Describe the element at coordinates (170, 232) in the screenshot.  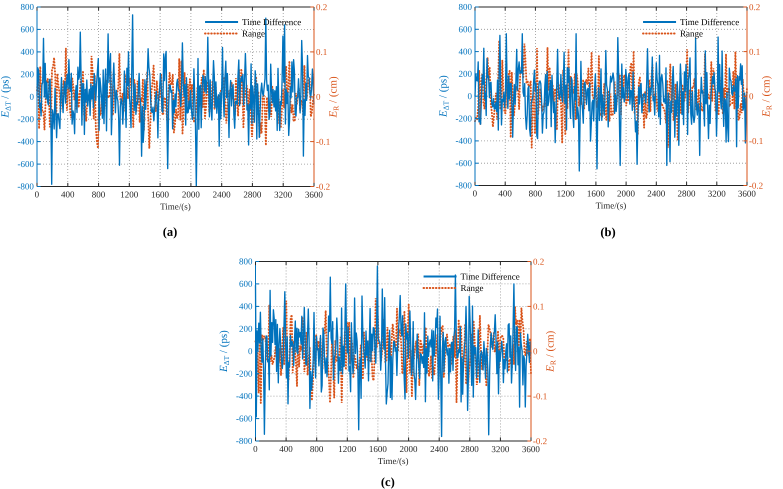
I see `svg-text: (a)` at that location.